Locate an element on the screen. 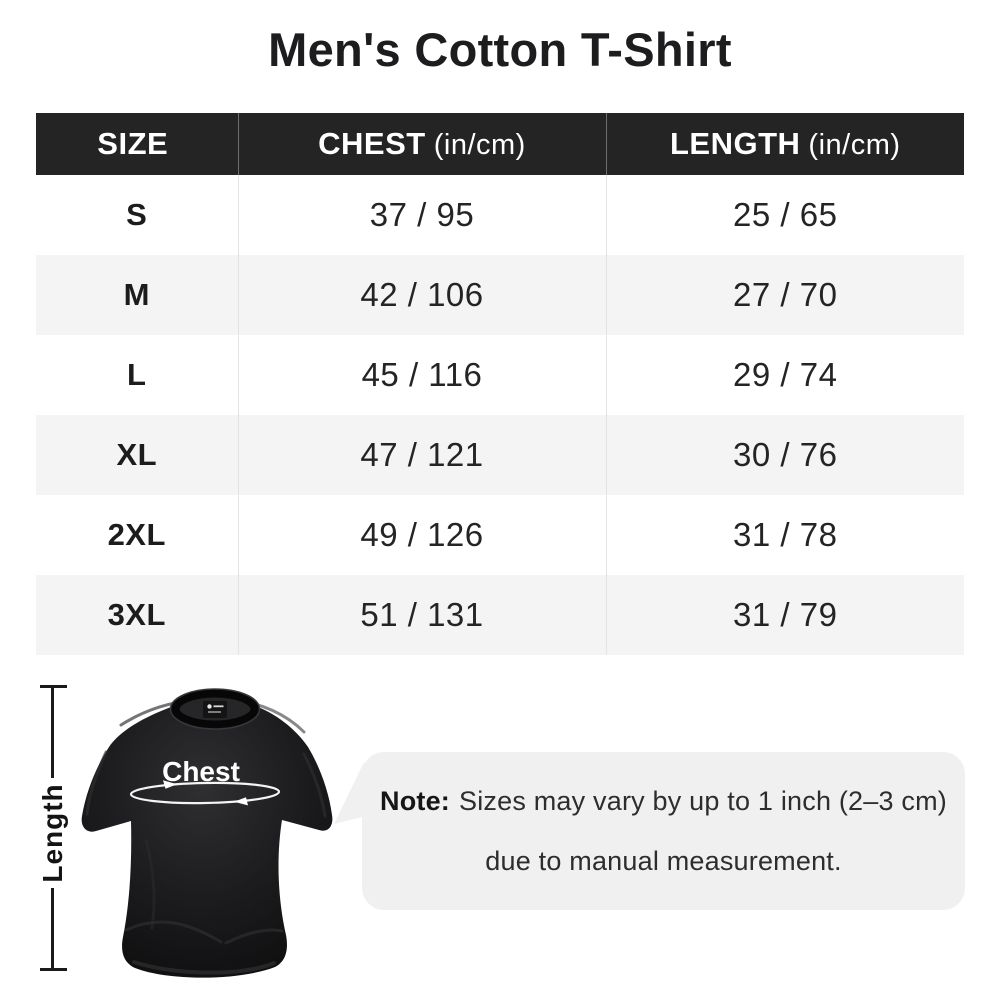 This screenshot has width=1000, height=1000. chest-ellipse-arrow is located at coordinates (205, 793).